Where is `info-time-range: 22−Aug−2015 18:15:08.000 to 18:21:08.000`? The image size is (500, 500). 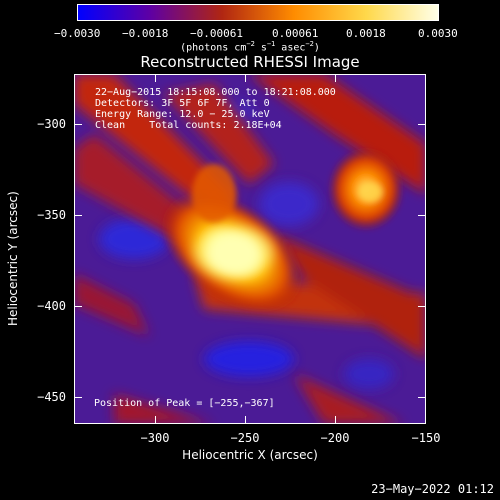
info-time-range: 22−Aug−2015 18:15:08.000 to 18:21:08.000 is located at coordinates (215, 92).